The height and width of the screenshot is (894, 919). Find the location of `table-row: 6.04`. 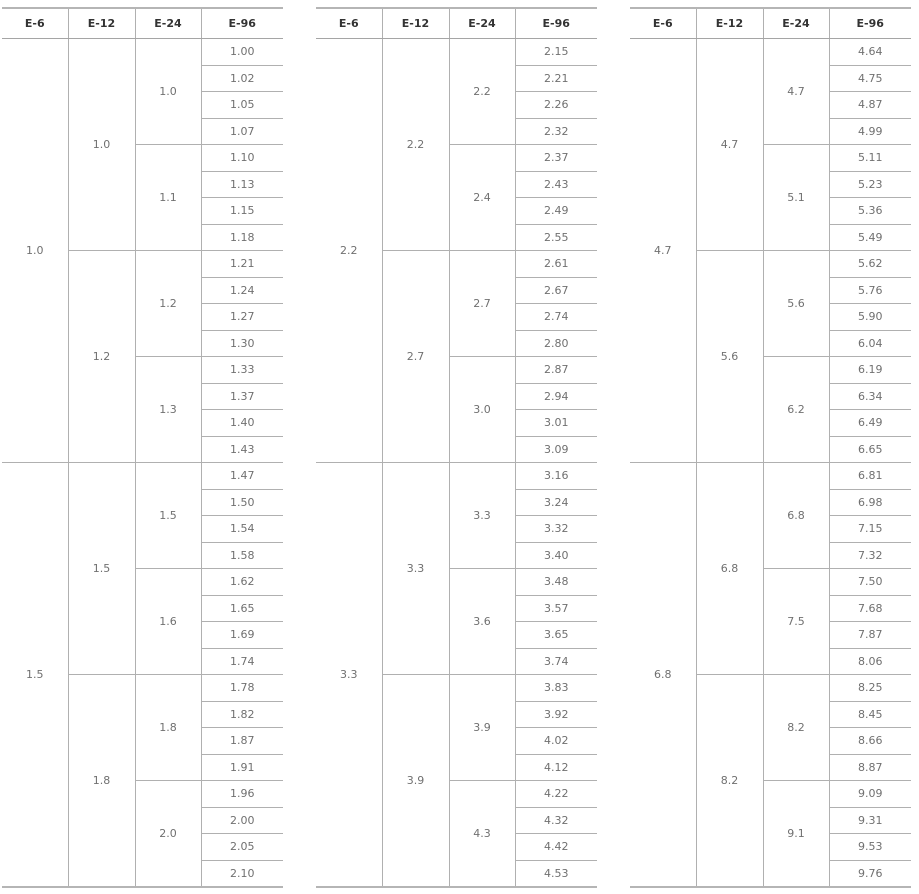

table-row: 6.04 is located at coordinates (770, 343).